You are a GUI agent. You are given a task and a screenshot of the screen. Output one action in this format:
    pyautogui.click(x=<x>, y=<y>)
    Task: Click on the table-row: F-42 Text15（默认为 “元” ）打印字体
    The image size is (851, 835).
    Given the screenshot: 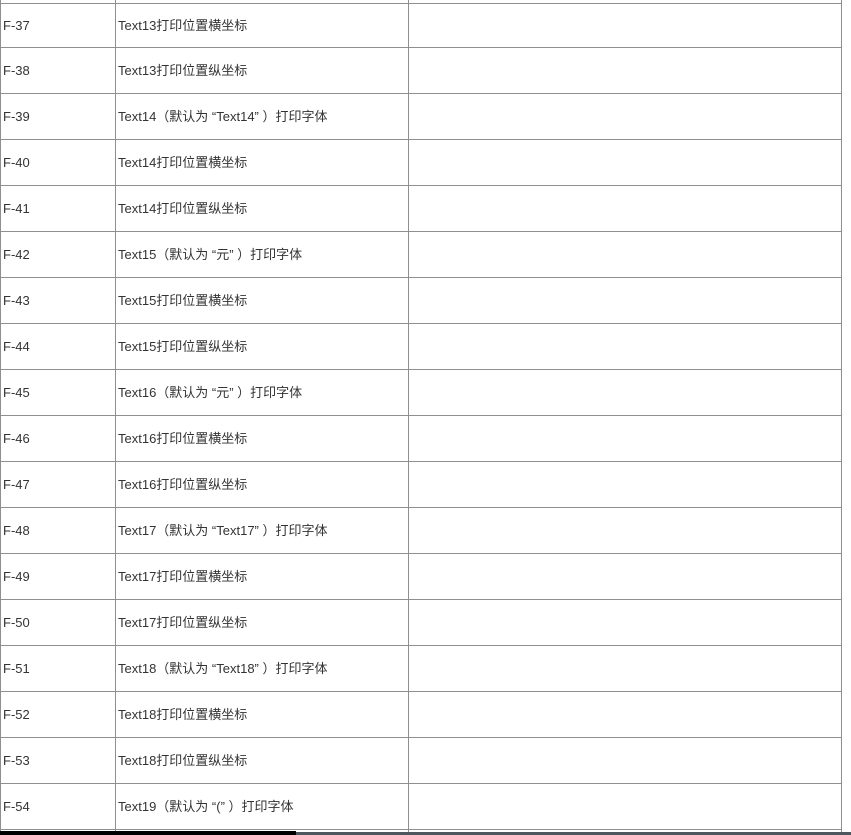 What is the action you would take?
    pyautogui.click(x=421, y=255)
    